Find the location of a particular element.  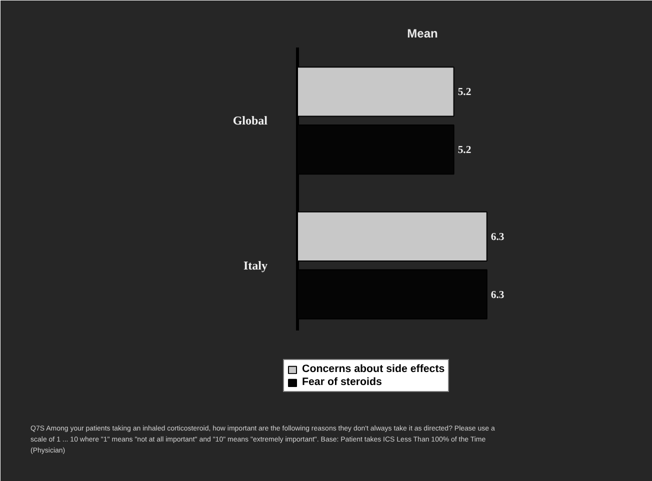

chart-title: Mean is located at coordinates (422, 33).